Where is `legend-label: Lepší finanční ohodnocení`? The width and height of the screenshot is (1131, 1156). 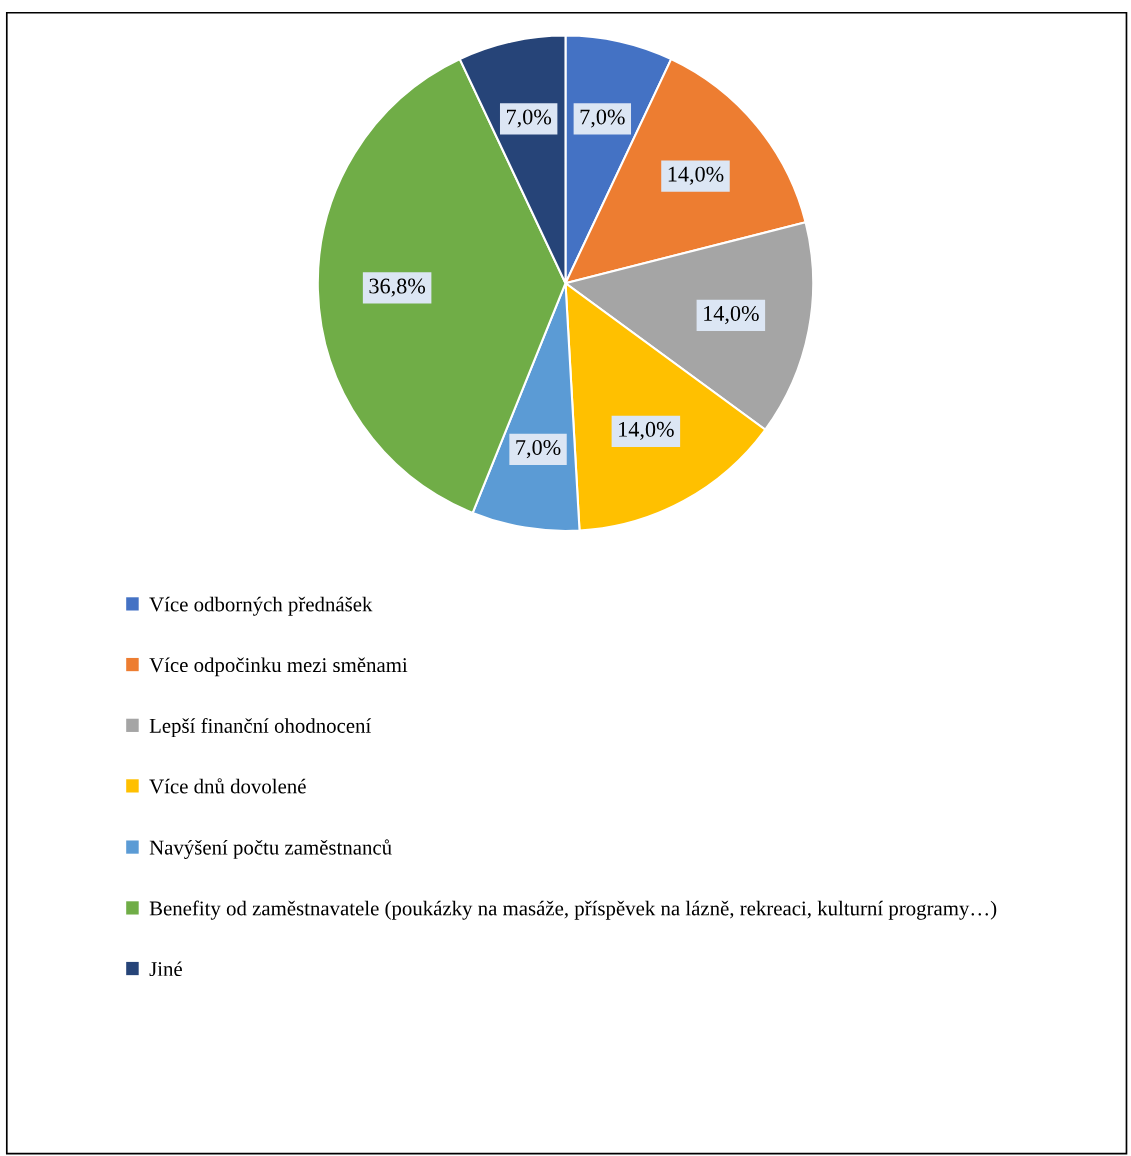 legend-label: Lepší finanční ohodnocení is located at coordinates (260, 728).